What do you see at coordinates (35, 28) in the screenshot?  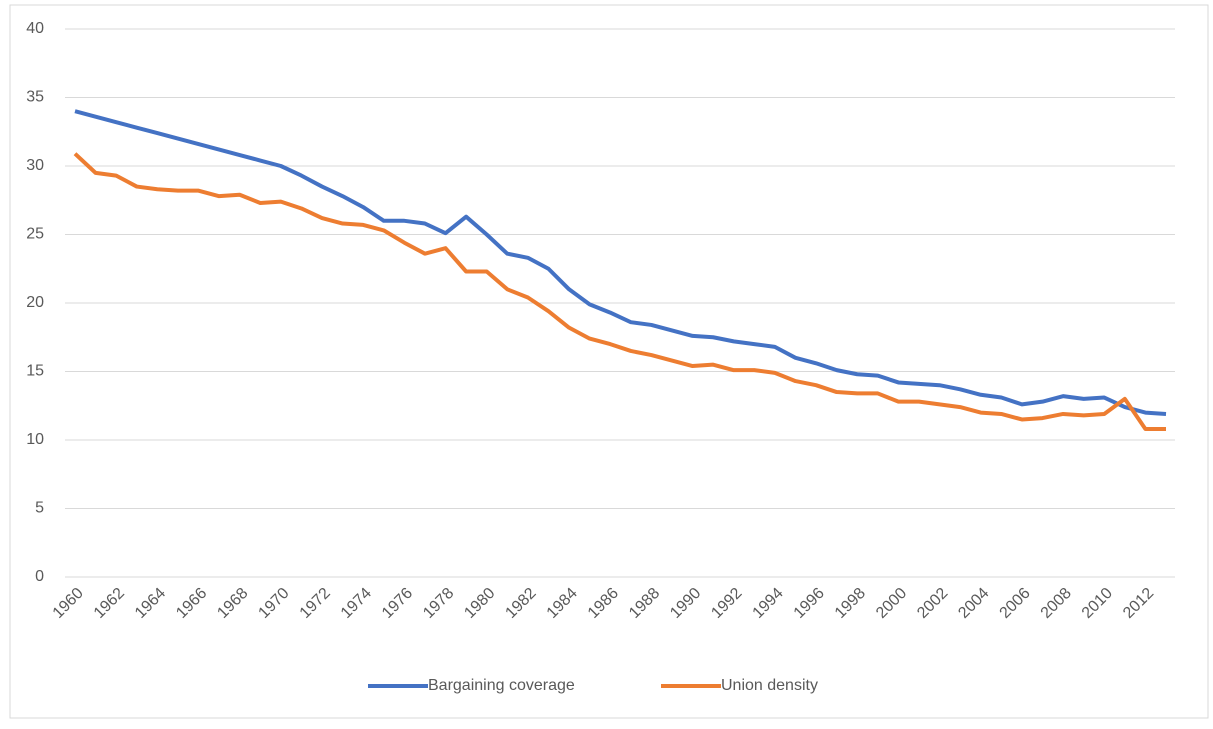 I see `y-tick-label: 40` at bounding box center [35, 28].